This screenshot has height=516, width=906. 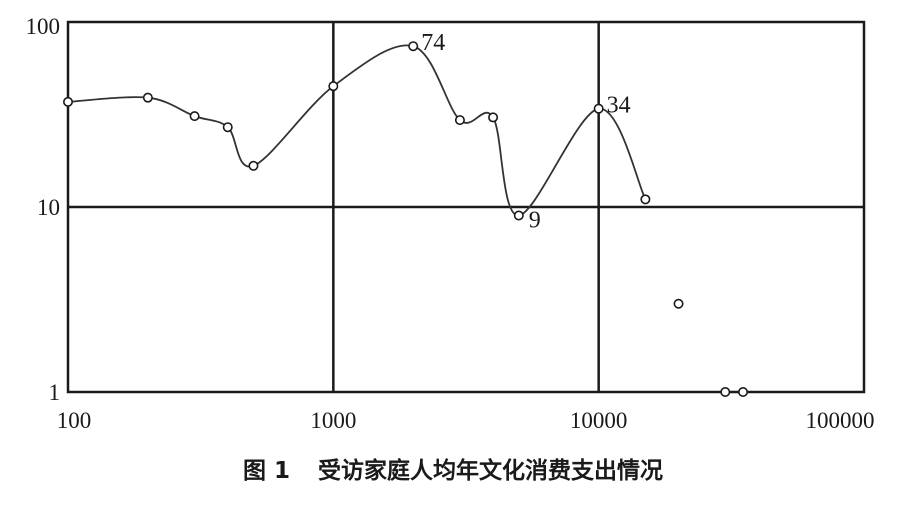 I want to click on x-tick-label-100: 100, so click(x=74, y=420).